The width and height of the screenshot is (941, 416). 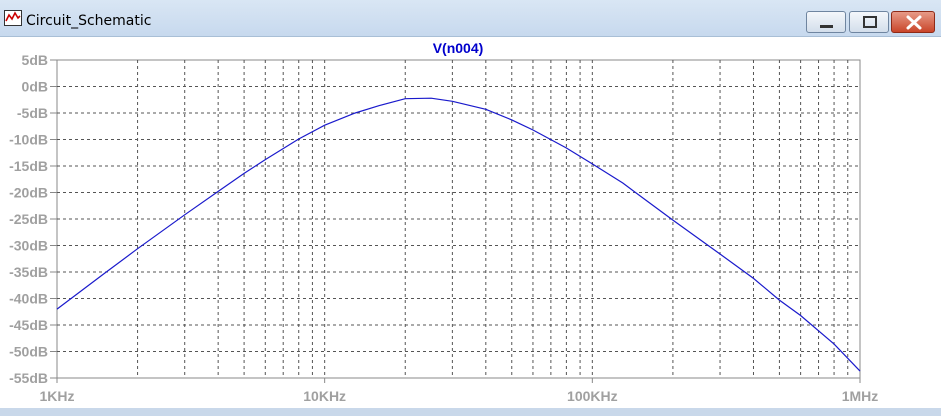 What do you see at coordinates (28, 325) in the screenshot?
I see `y-tick-label: -45dB` at bounding box center [28, 325].